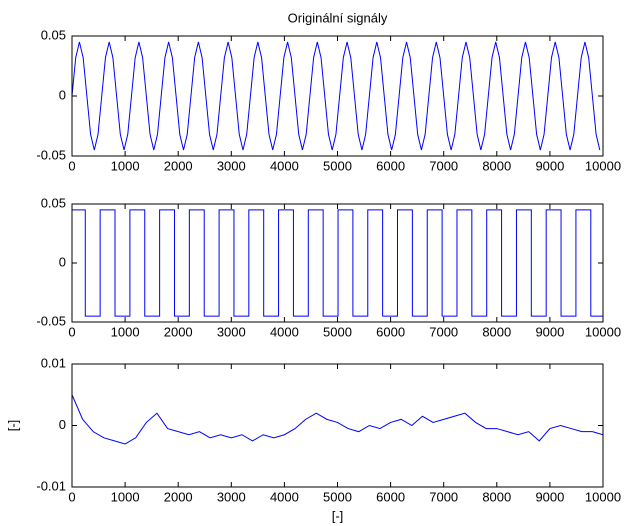 The image size is (627, 526). Describe the element at coordinates (338, 515) in the screenshot. I see `x-axis-label: [-]` at that location.